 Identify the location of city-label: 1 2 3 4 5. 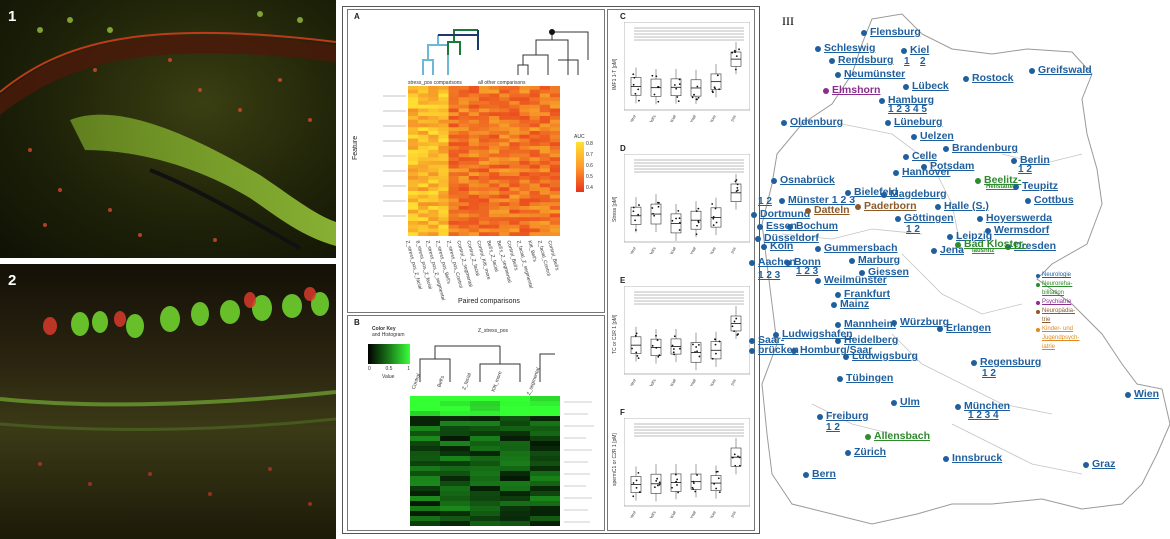
(907, 109).